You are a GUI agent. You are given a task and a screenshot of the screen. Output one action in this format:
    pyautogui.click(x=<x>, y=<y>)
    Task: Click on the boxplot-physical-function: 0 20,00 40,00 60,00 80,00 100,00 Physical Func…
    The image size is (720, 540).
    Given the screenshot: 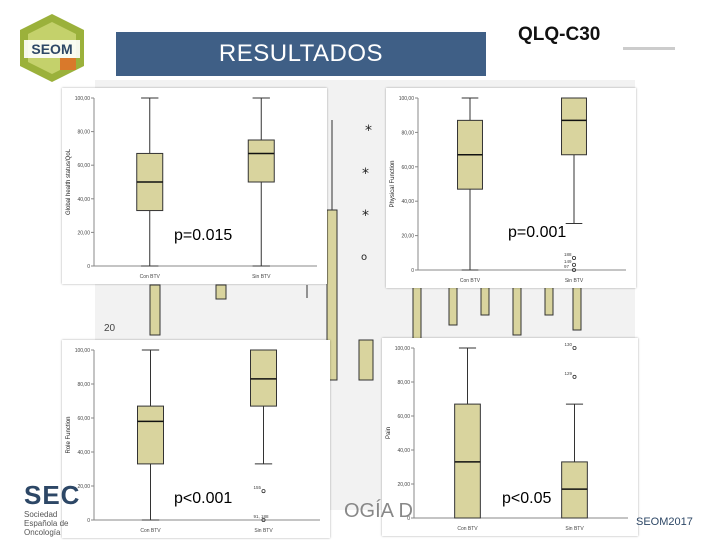 What is the action you would take?
    pyautogui.click(x=508, y=190)
    